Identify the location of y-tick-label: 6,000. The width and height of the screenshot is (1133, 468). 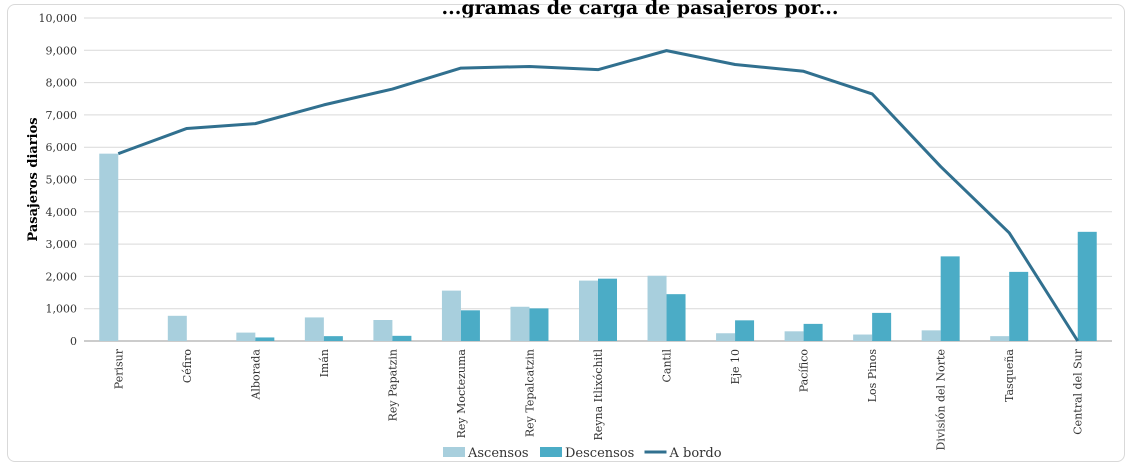
(62, 147).